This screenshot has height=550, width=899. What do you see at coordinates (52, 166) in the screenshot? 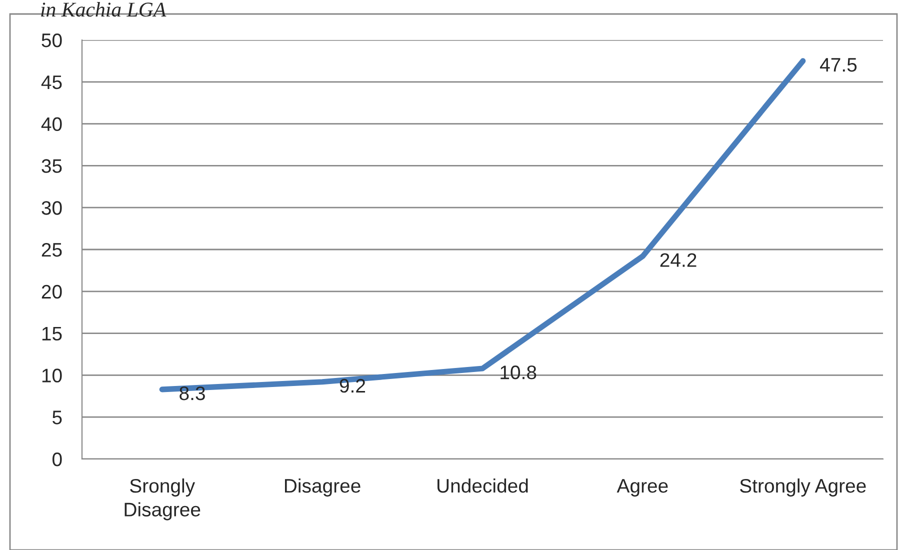
I see `y-tick-label: 35` at bounding box center [52, 166].